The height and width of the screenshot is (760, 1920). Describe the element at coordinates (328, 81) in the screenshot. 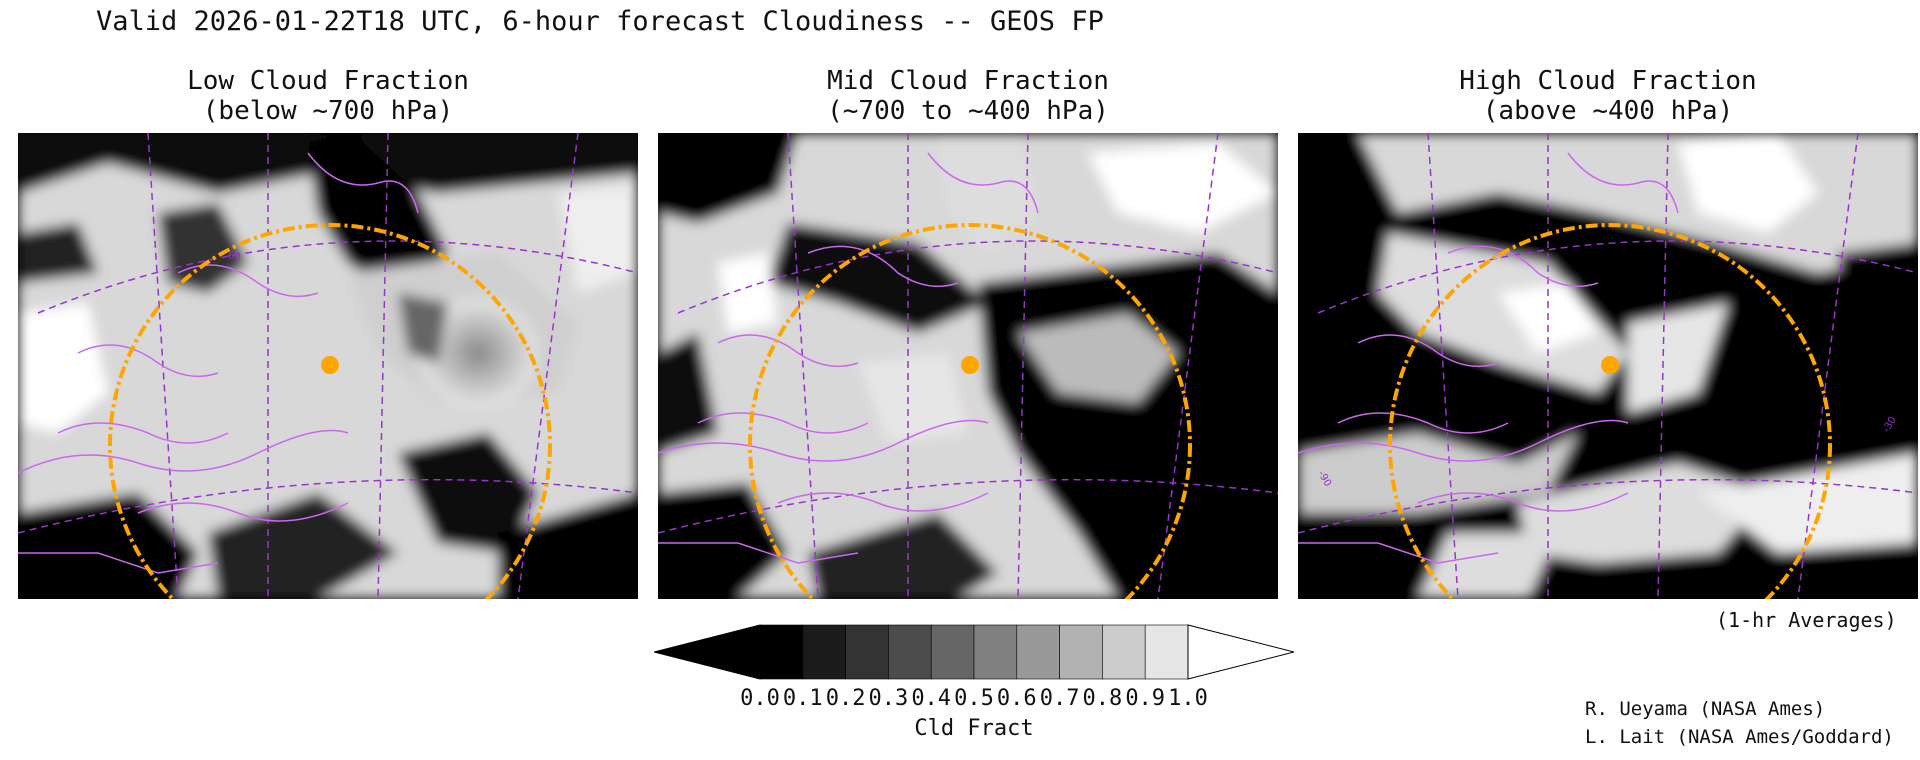

I see `panel-title-low-line1: Low Cloud Fraction` at that location.